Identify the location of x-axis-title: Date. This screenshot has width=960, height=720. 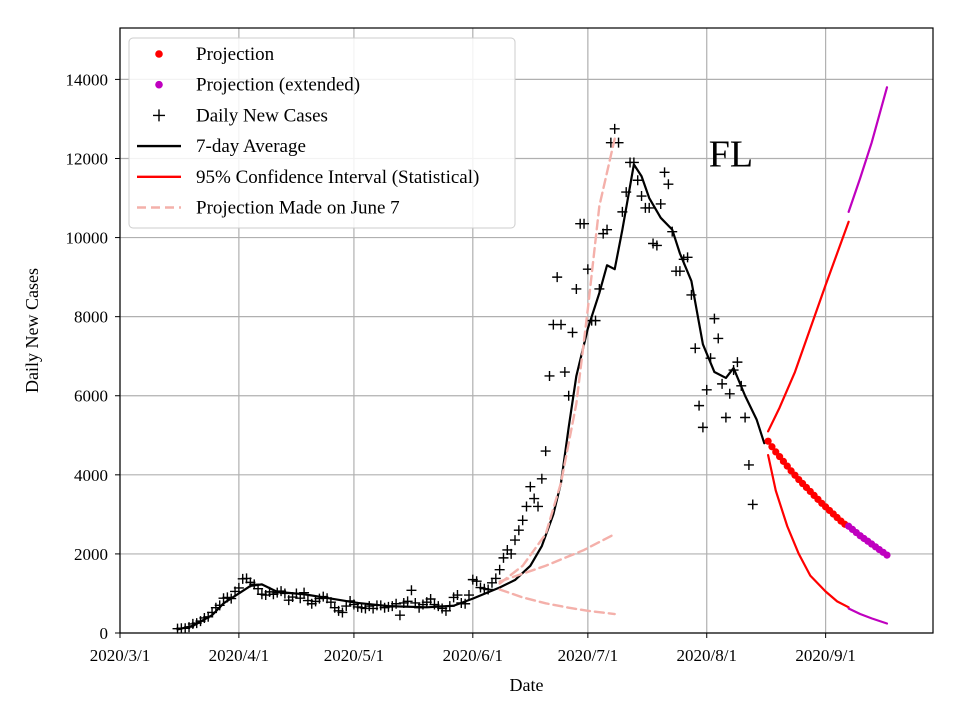
(527, 685).